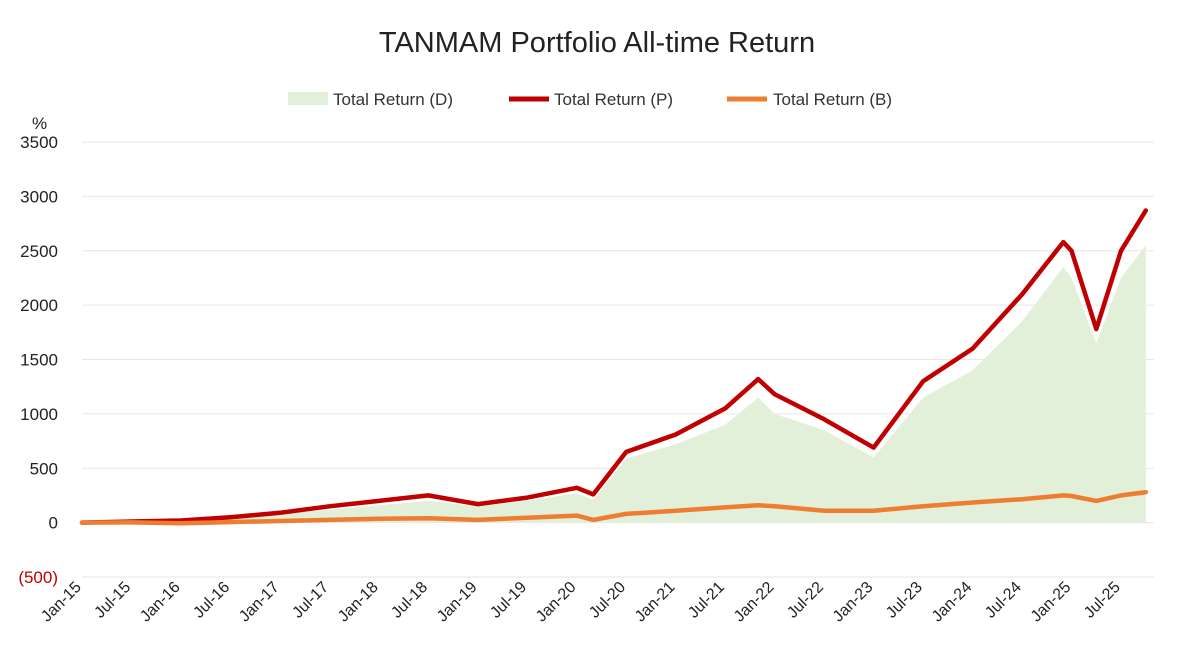  What do you see at coordinates (308, 98) in the screenshot?
I see `legend-swatch` at bounding box center [308, 98].